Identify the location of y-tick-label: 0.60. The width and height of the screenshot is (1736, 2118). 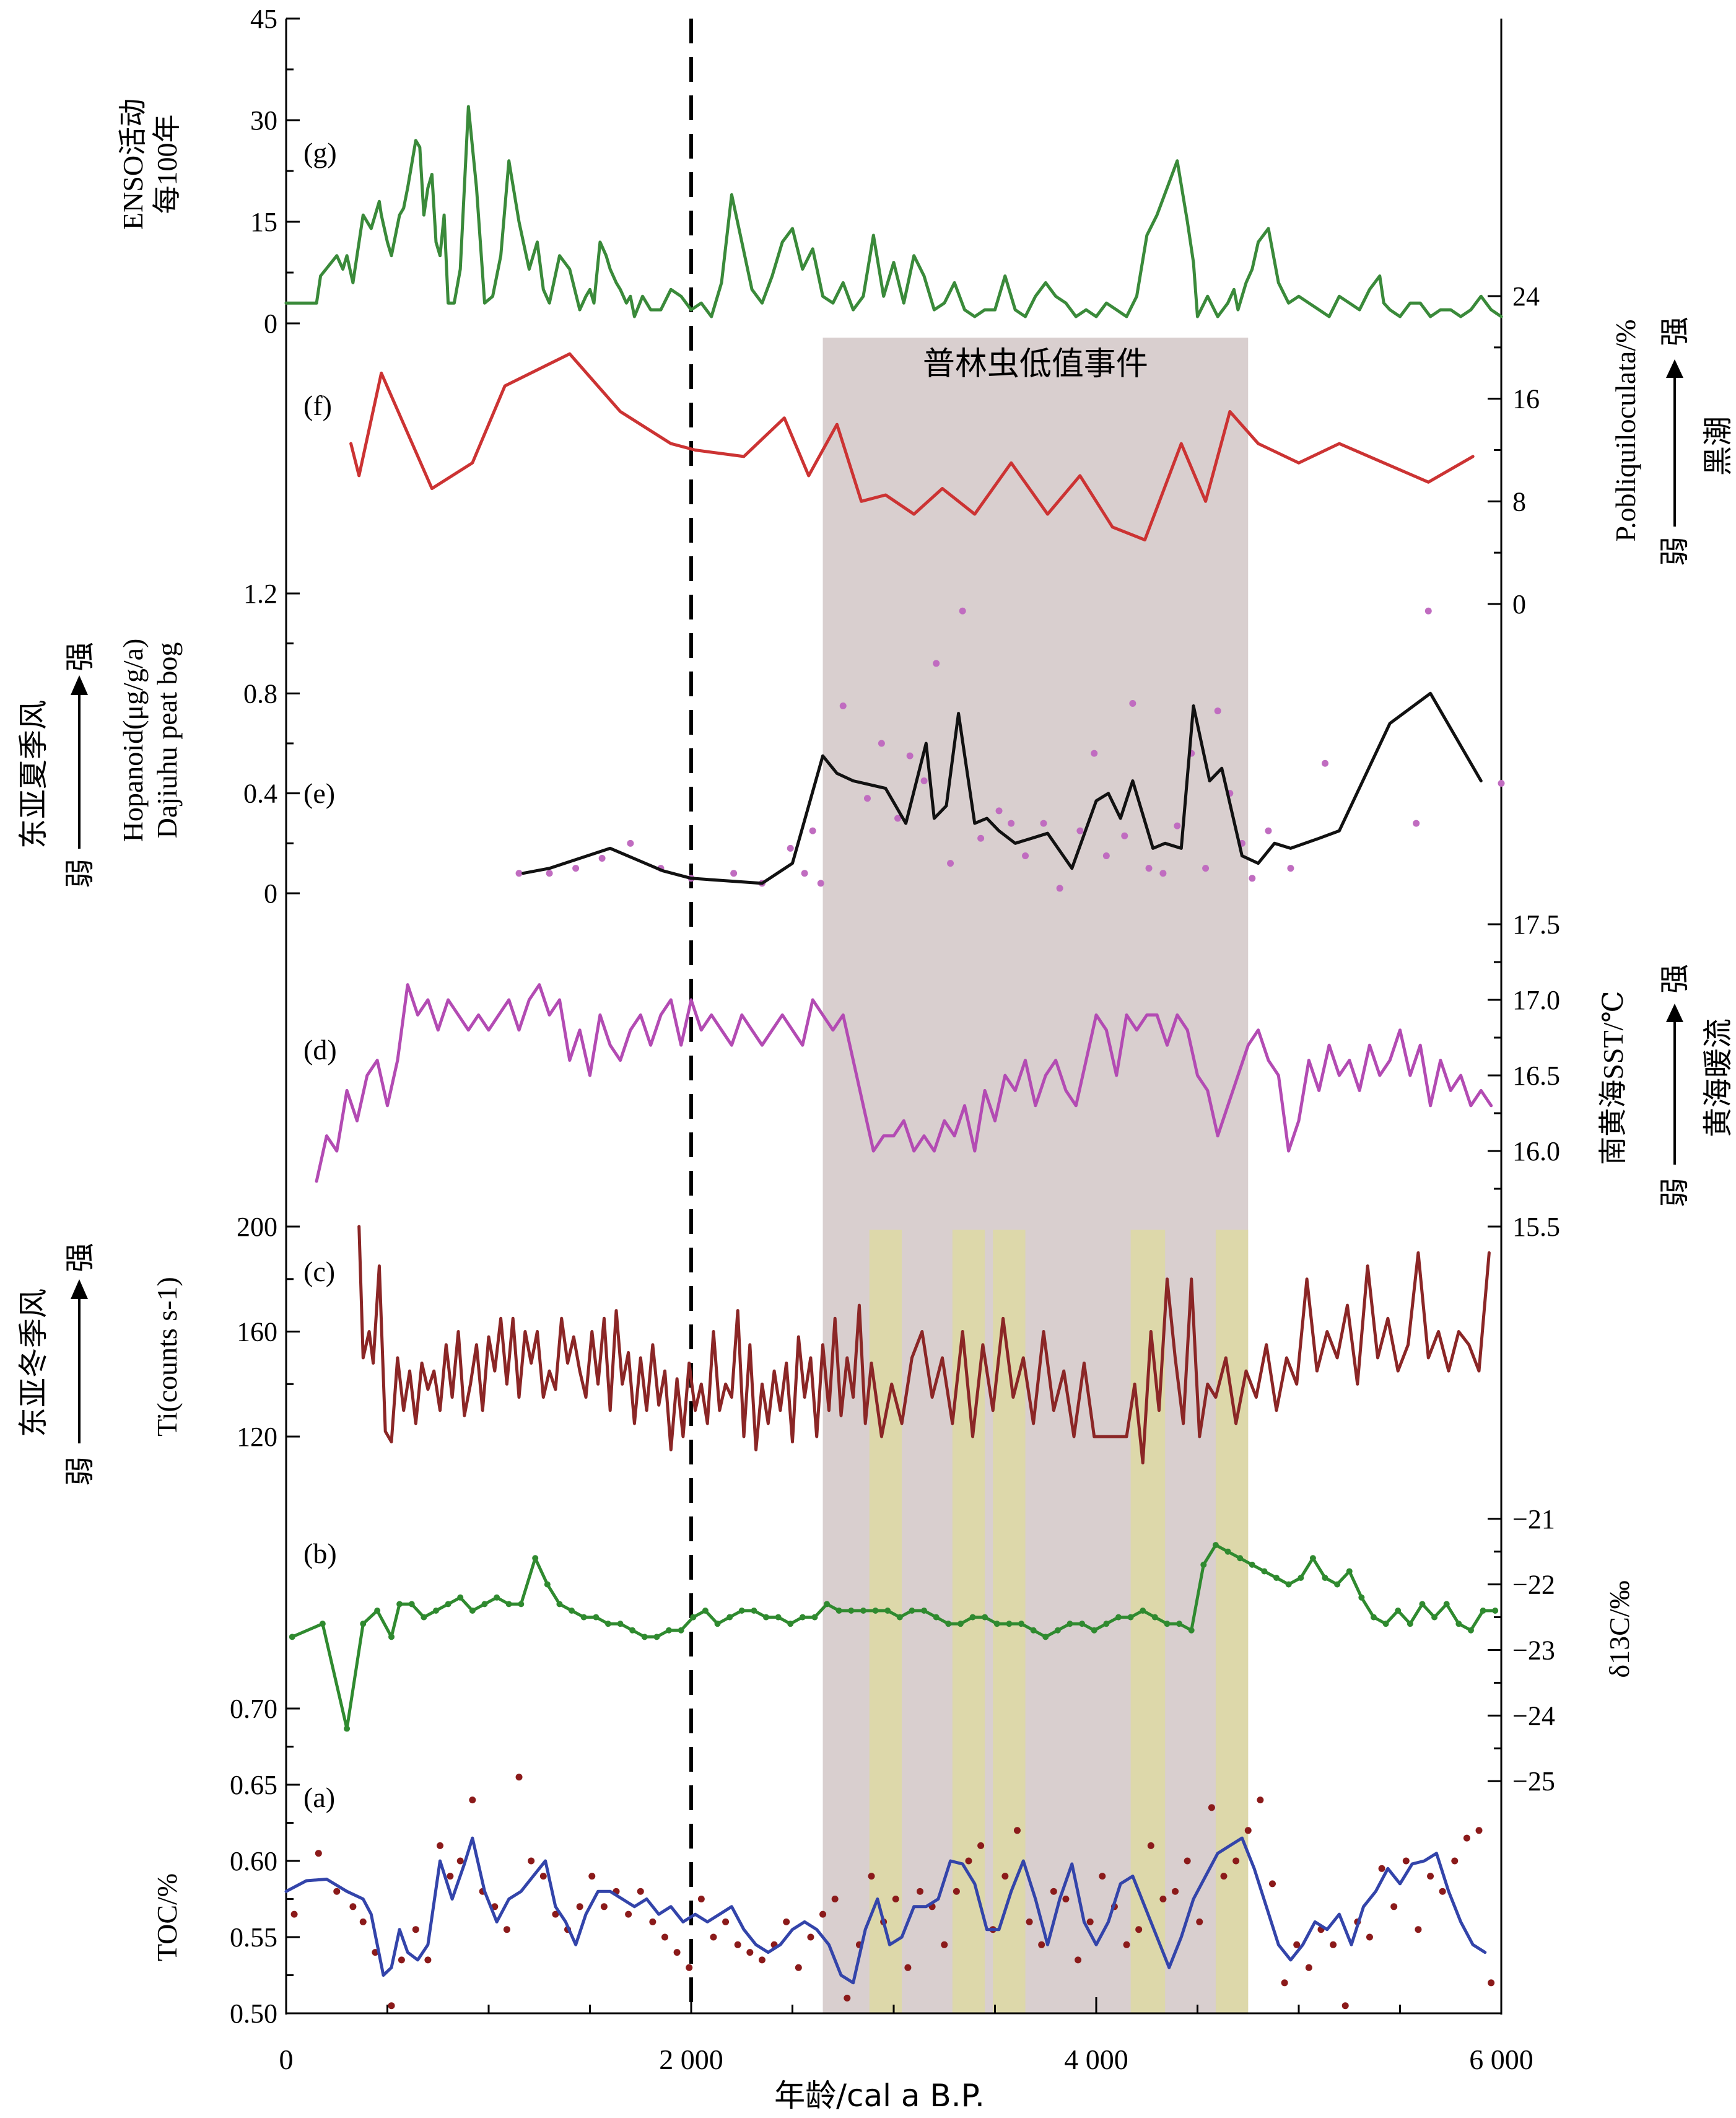
(253, 1861).